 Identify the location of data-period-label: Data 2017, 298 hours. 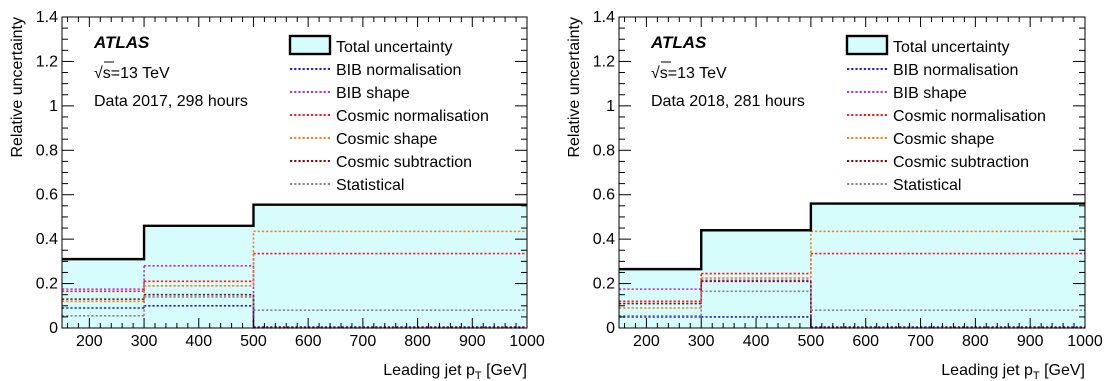
(171, 101).